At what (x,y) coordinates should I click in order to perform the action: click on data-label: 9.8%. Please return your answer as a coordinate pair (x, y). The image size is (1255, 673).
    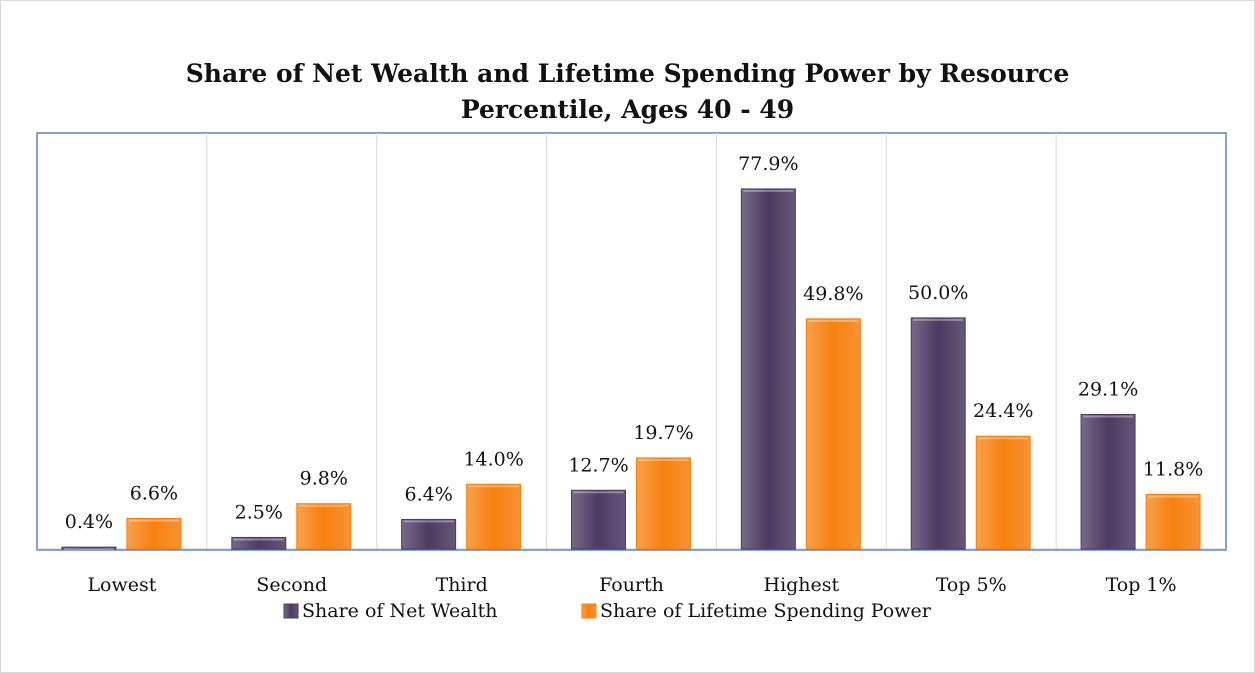
    Looking at the image, I should click on (324, 479).